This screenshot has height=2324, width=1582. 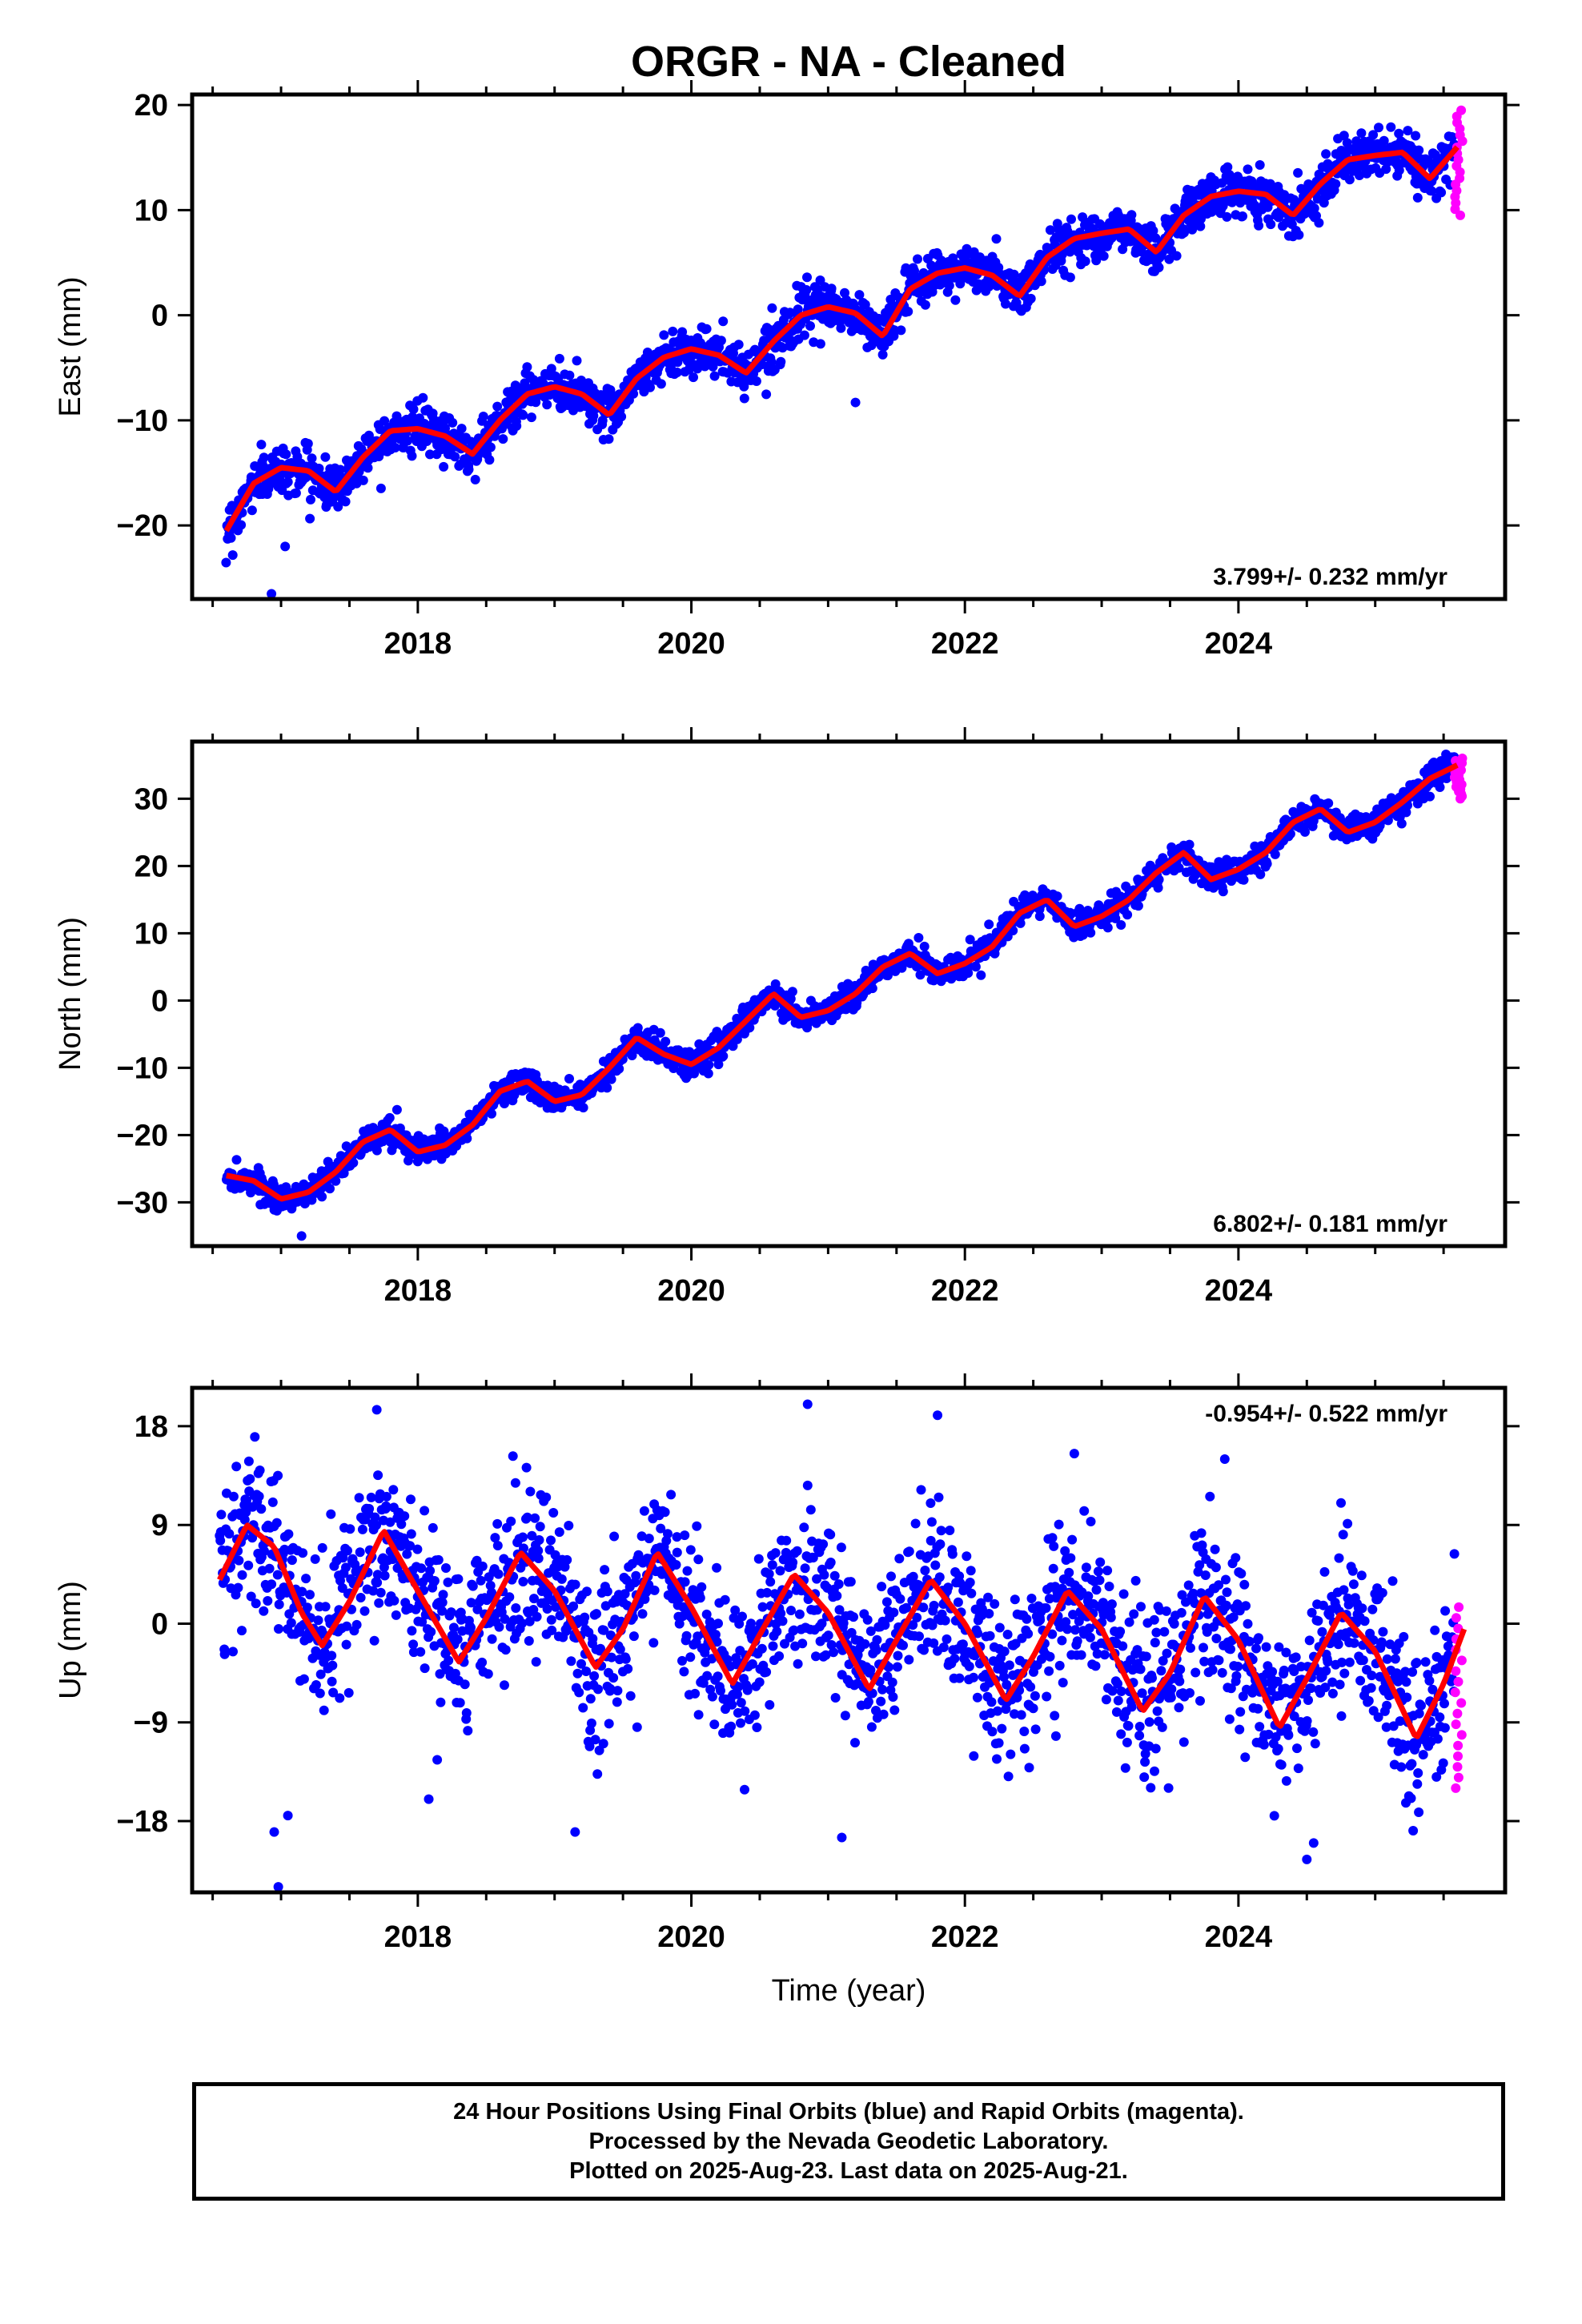 I want to click on north-ytick-label: −20, so click(x=142, y=1135).